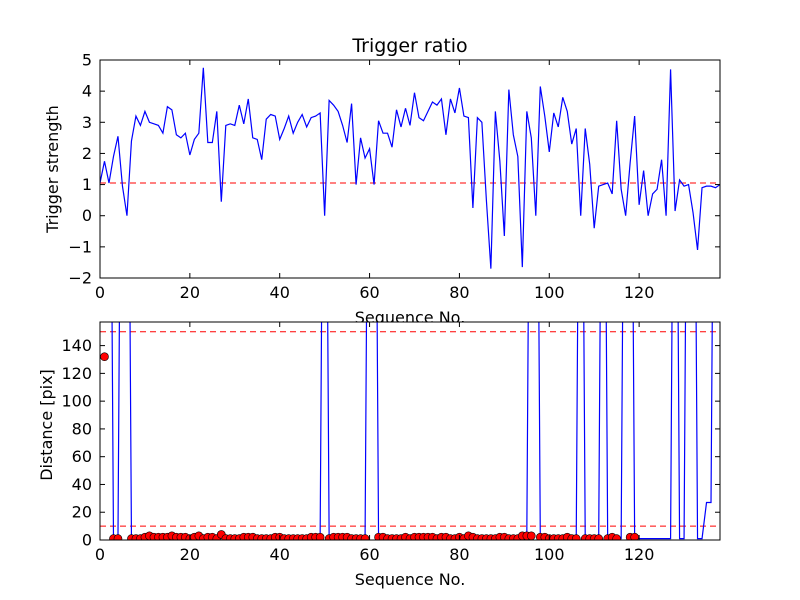 The image size is (800, 600). What do you see at coordinates (87, 60) in the screenshot?
I see `y-tick-label: 5` at bounding box center [87, 60].